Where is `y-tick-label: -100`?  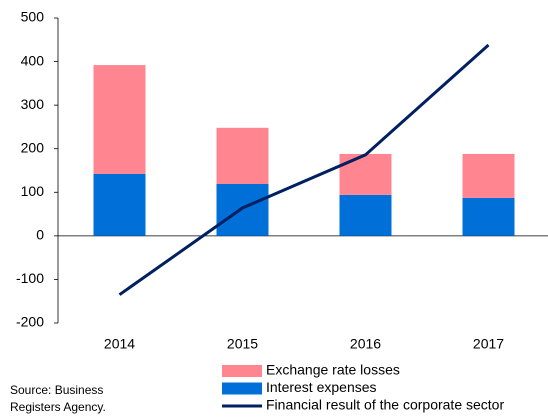 y-tick-label: -100 is located at coordinates (30, 278).